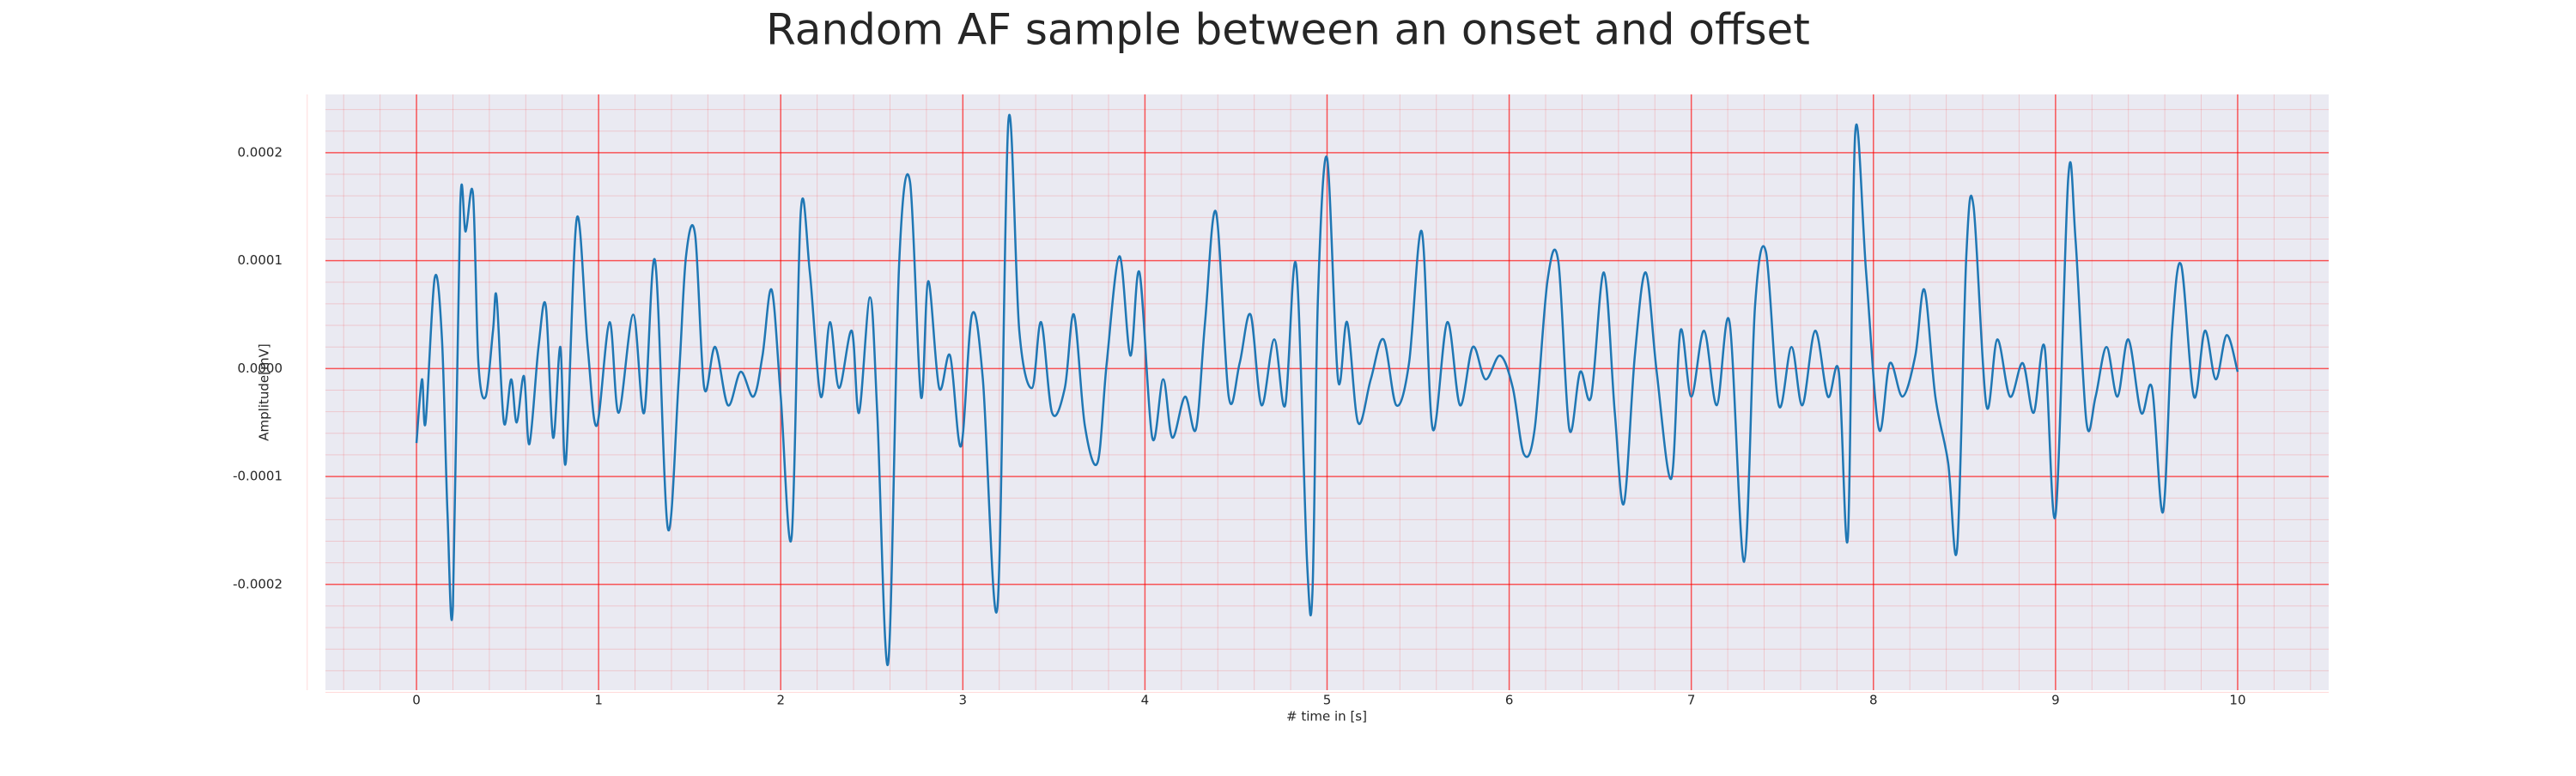 Image resolution: width=2576 pixels, height=776 pixels. Describe the element at coordinates (781, 701) in the screenshot. I see `x-tick-label: 2` at that location.